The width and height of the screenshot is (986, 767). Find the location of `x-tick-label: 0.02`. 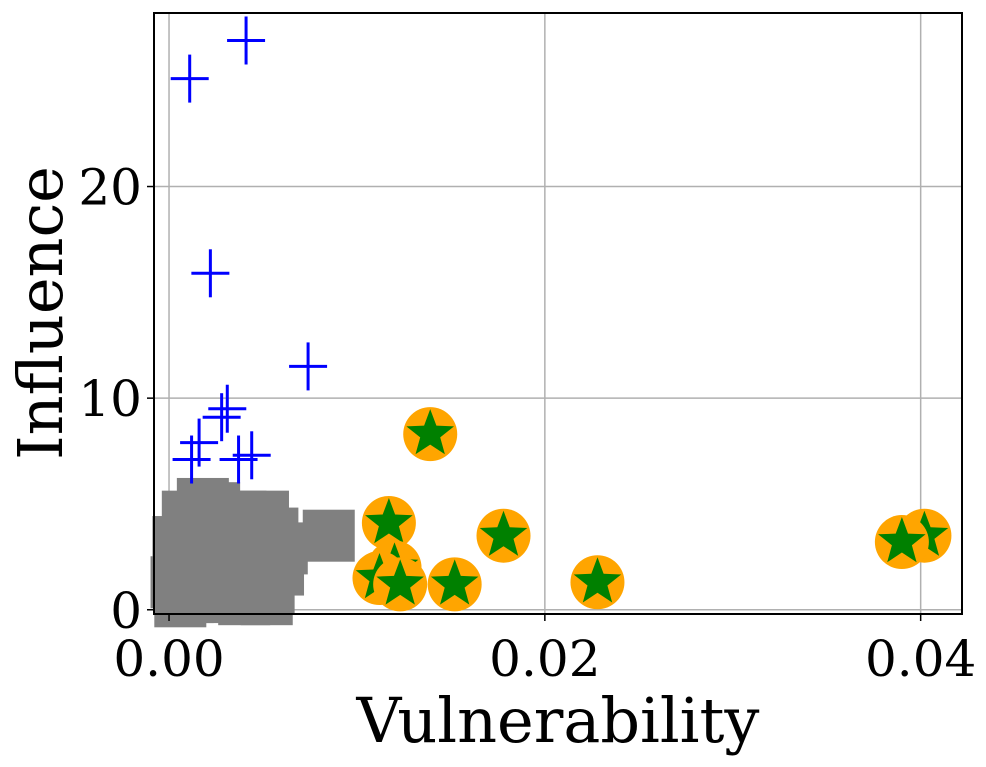

x-tick-label: 0.02 is located at coordinates (544, 659).